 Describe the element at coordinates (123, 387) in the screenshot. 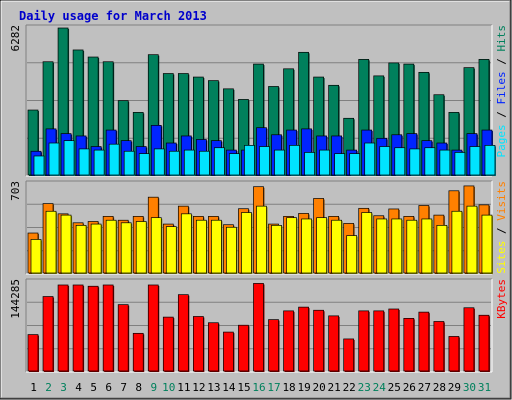

I see `day-label-7: 7` at that location.